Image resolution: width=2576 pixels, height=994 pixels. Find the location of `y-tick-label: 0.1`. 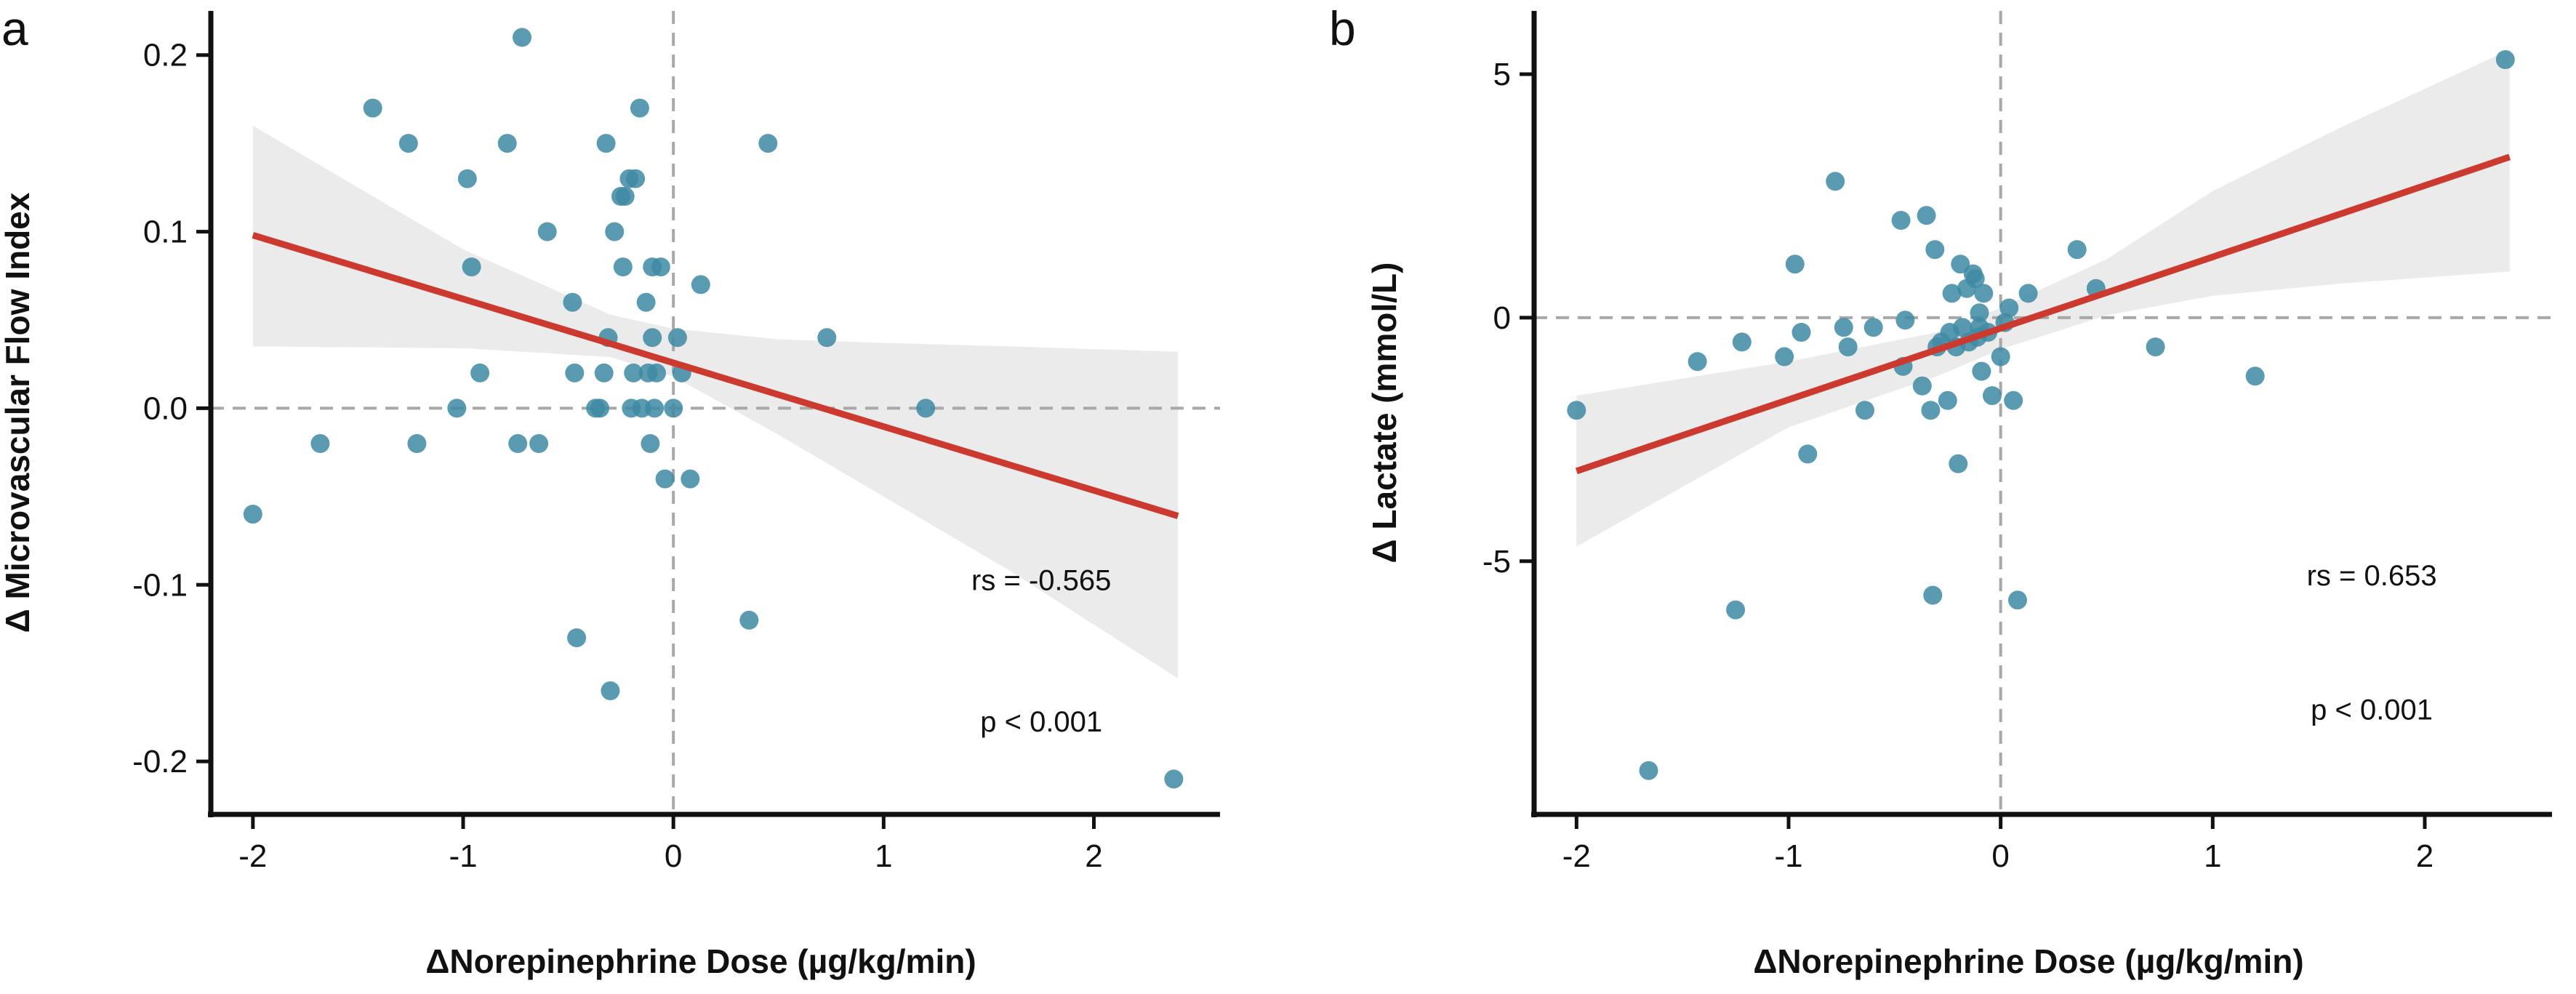

y-tick-label: 0.1 is located at coordinates (165, 232).